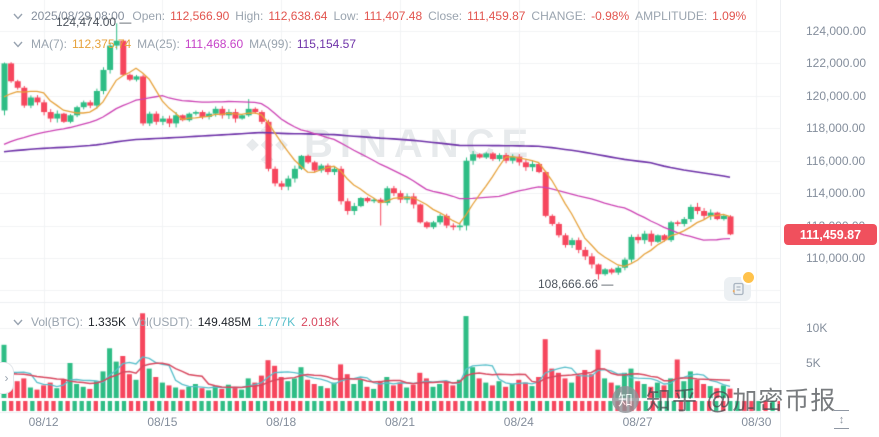 This screenshot has width=879, height=437. What do you see at coordinates (836, 128) in the screenshot?
I see `price-tick-label: 118,000.00` at bounding box center [836, 128].